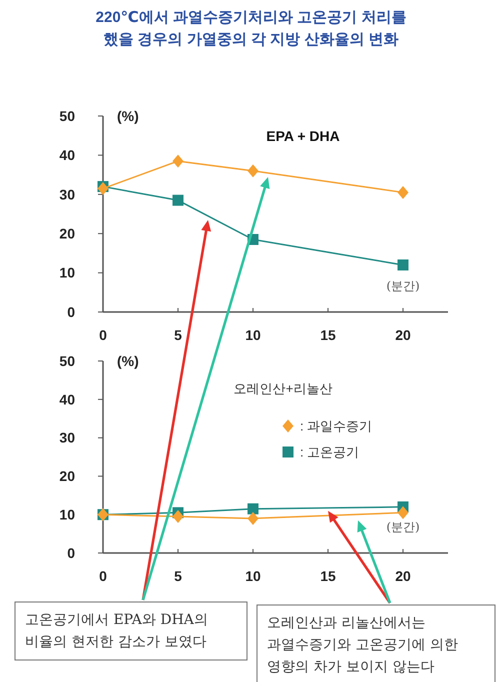 Image resolution: width=502 pixels, height=682 pixels. What do you see at coordinates (336, 426) in the screenshot?
I see `legend-label: : 과일수증기` at bounding box center [336, 426].